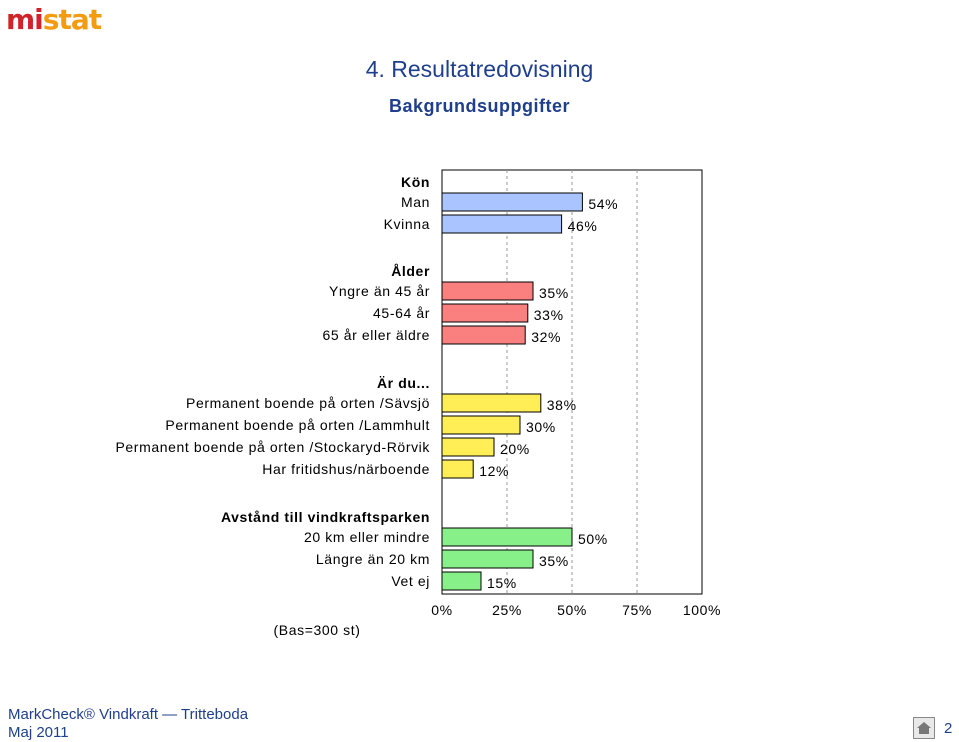  What do you see at coordinates (702, 610) in the screenshot?
I see `x-tick-label: 100%` at bounding box center [702, 610].